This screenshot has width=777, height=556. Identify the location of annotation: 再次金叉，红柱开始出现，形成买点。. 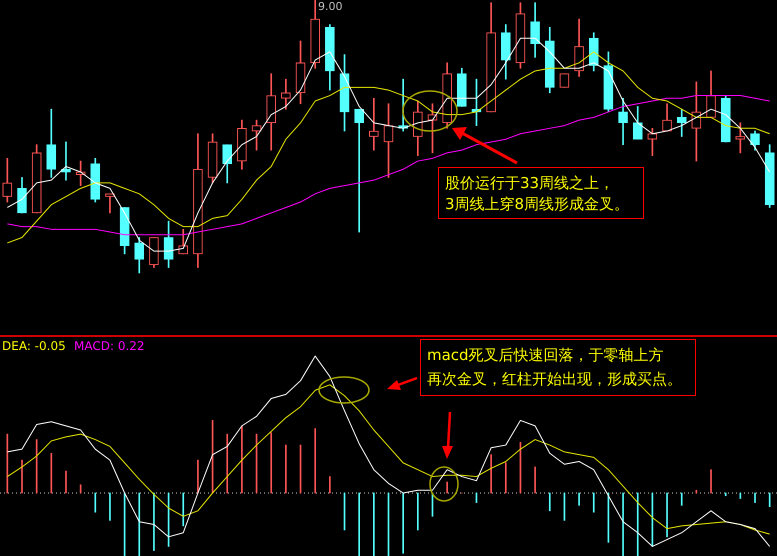
(554, 379).